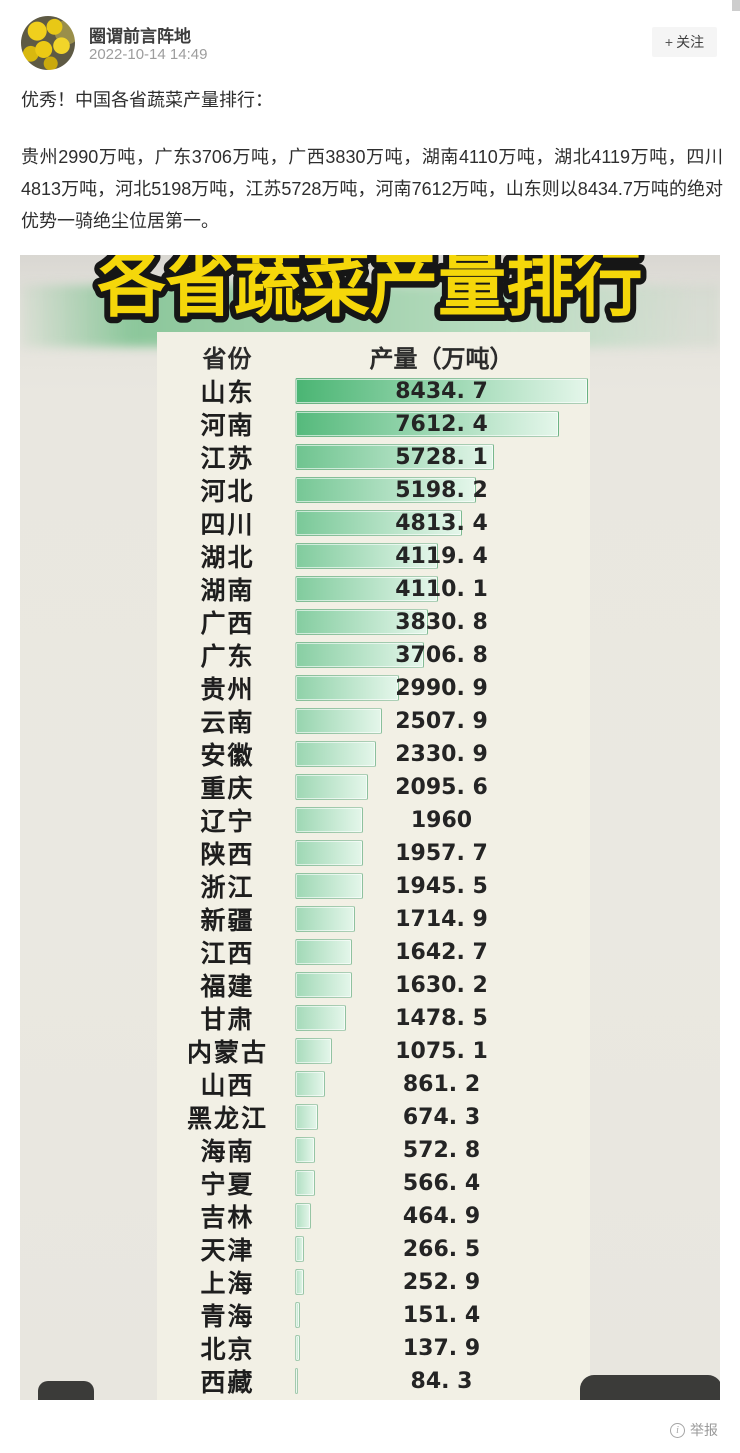  What do you see at coordinates (441, 720) in the screenshot?
I see `bar-cell: 2507. 9` at bounding box center [441, 720].